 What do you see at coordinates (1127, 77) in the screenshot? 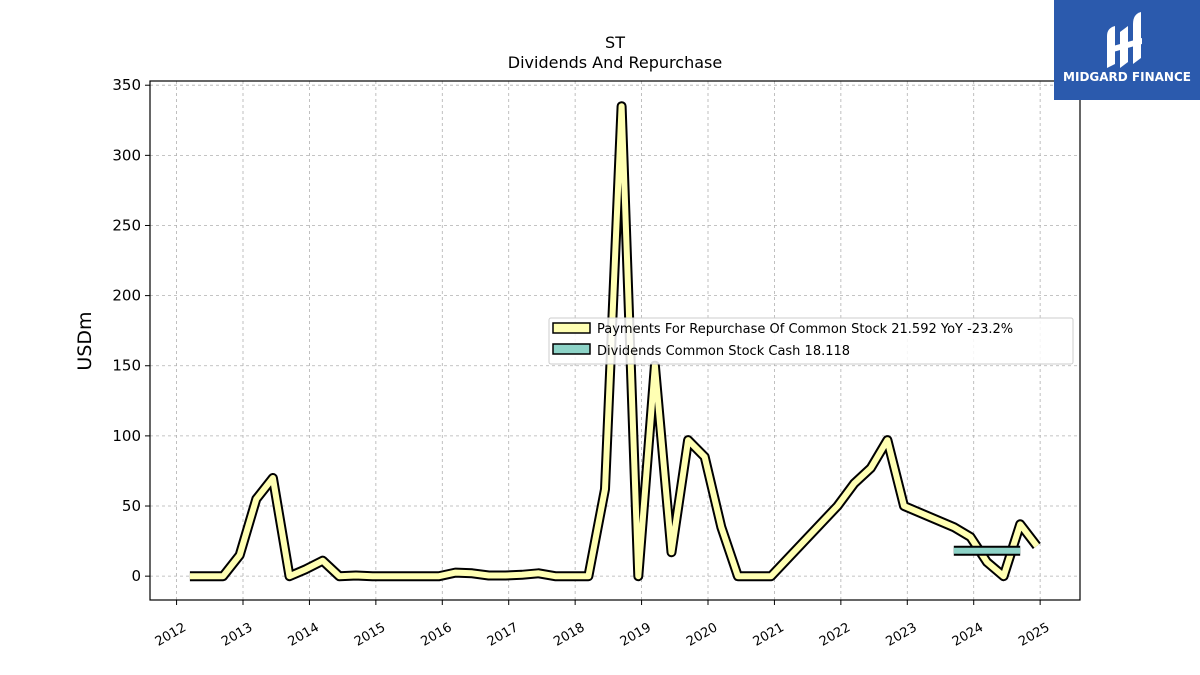
I see `logo-text: MIDGARD FINANCE` at bounding box center [1127, 77].